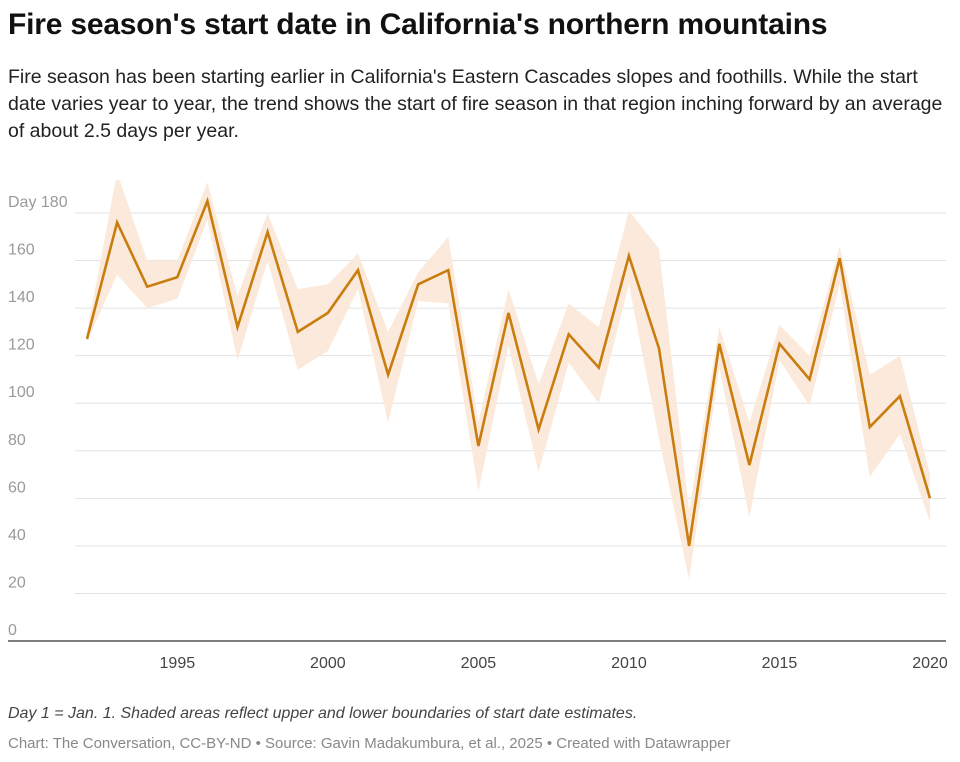 This screenshot has width=960, height=762. What do you see at coordinates (21, 250) in the screenshot?
I see `y-tick-label: 160` at bounding box center [21, 250].